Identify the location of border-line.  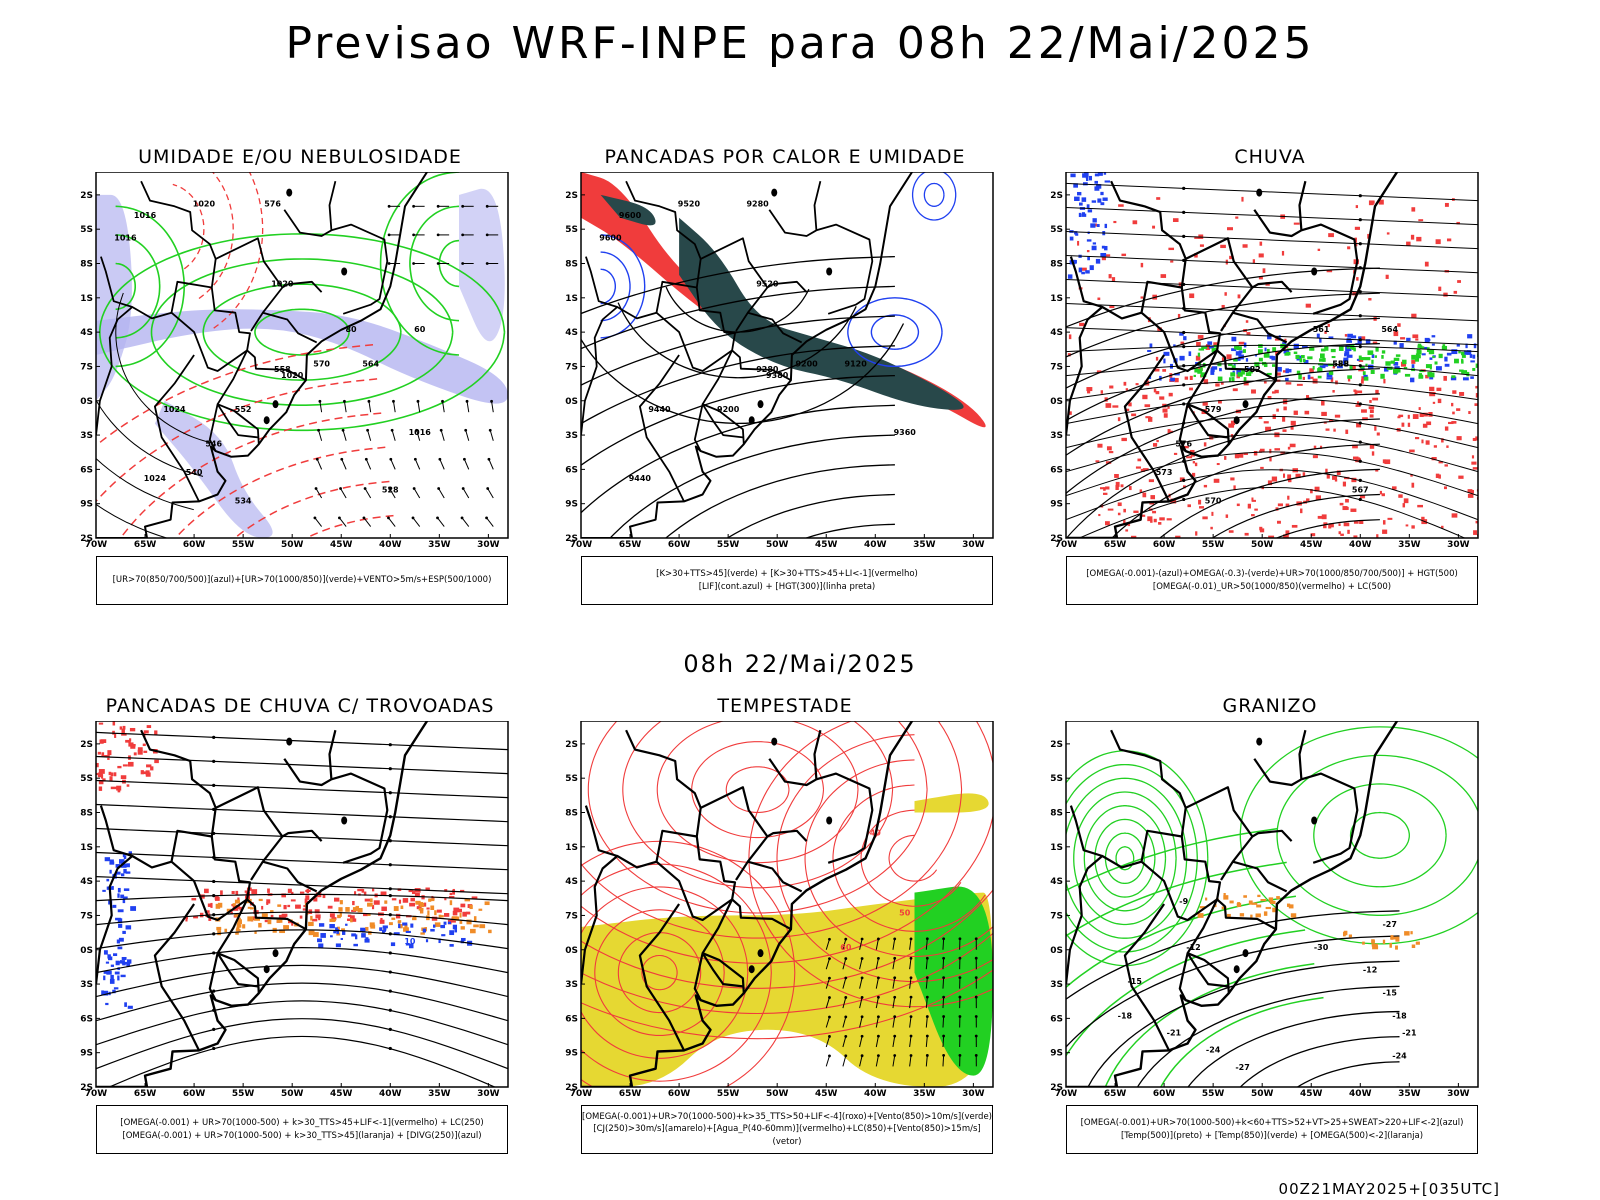
(1262, 297).